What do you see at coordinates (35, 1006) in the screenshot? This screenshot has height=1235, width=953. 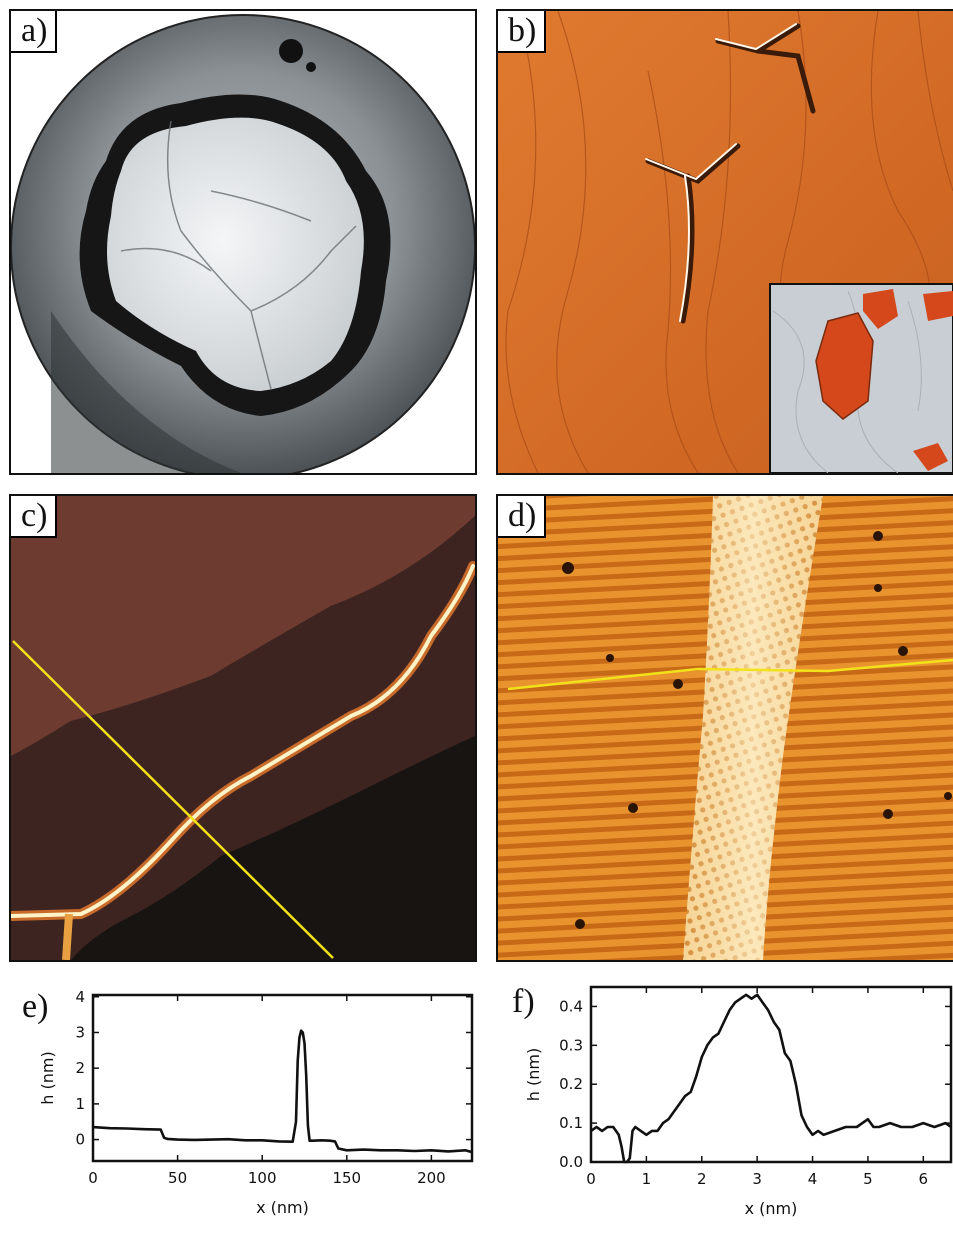 I see `chart-e-label: e)` at bounding box center [35, 1006].